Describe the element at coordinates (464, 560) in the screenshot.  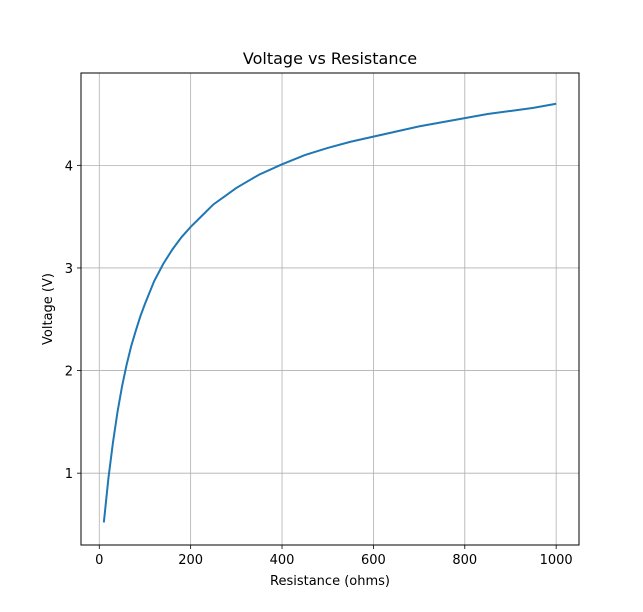
I see `x-tick-label: 800` at that location.